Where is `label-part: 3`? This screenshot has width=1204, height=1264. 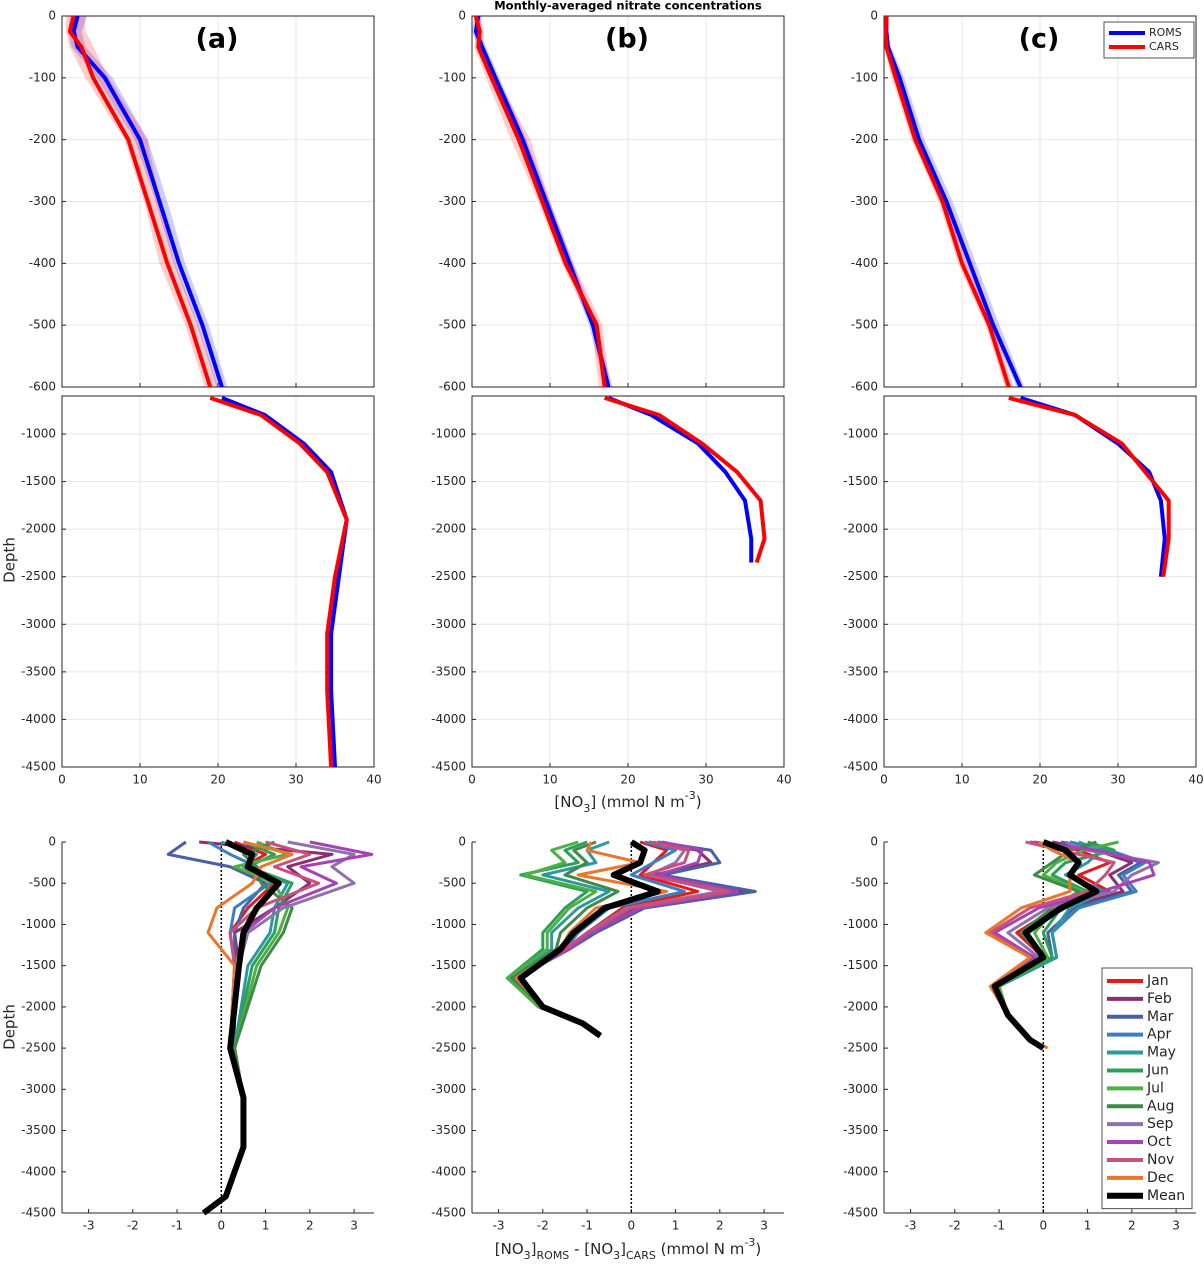 label-part: 3 is located at coordinates (527, 1255).